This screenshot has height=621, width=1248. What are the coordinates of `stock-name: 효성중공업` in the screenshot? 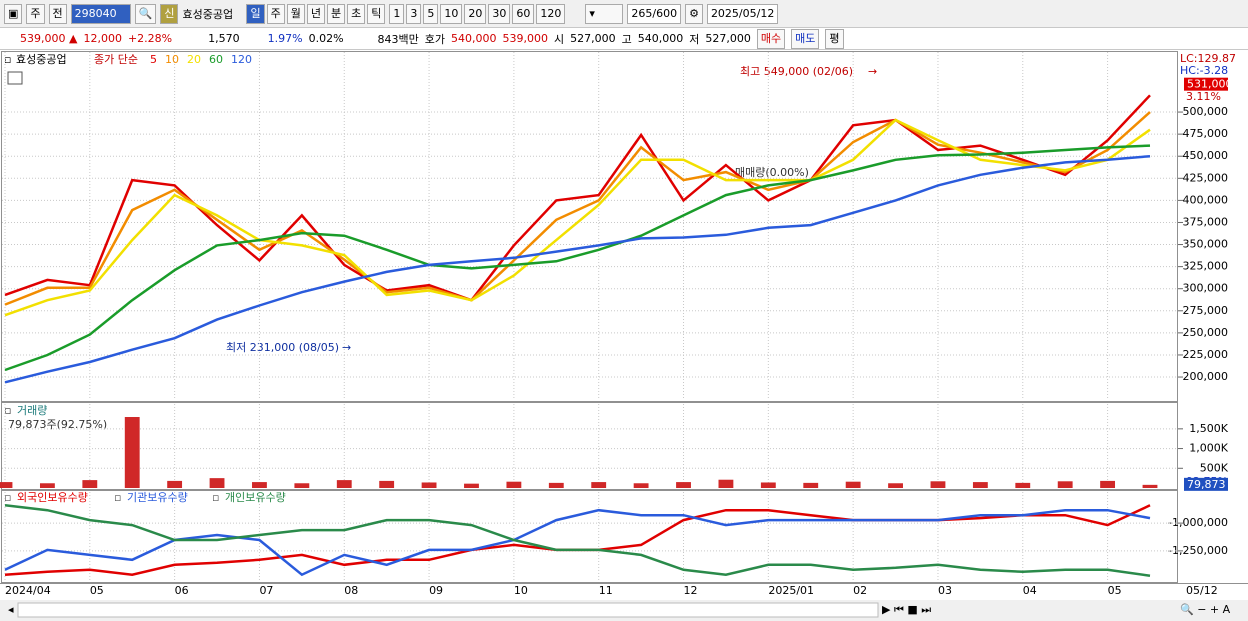 It's located at (208, 14).